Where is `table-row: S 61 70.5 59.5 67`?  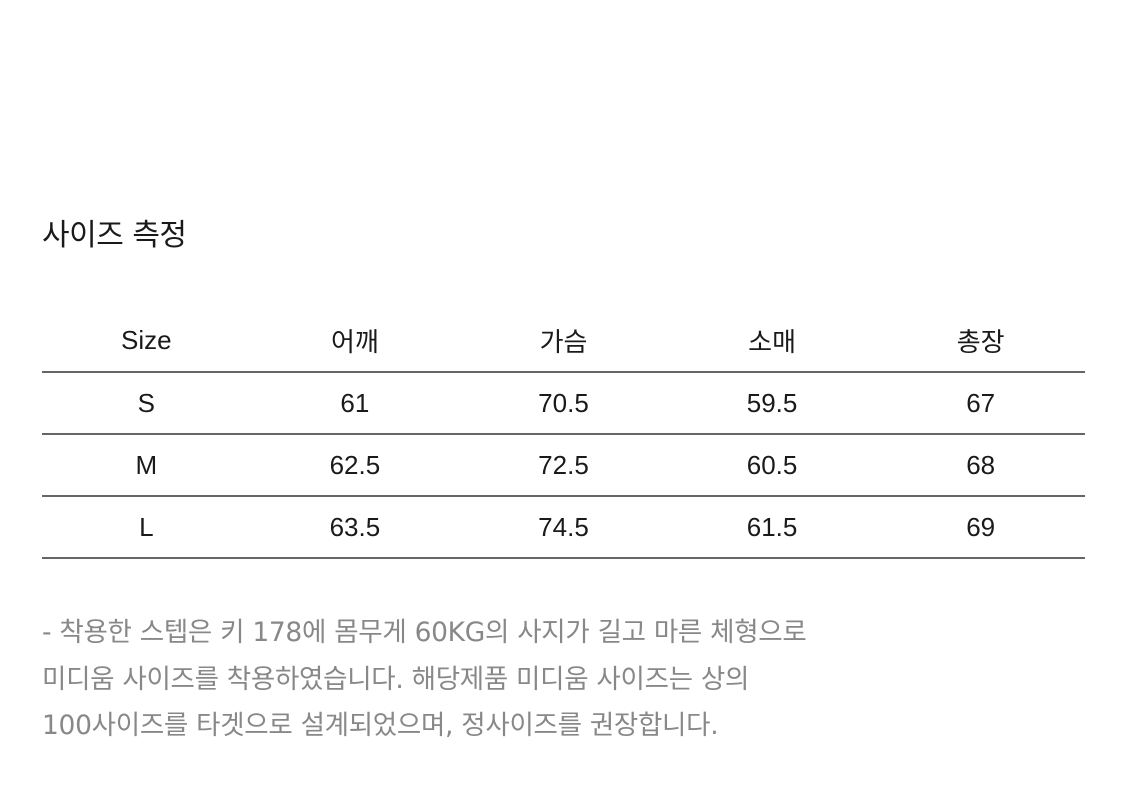 table-row: S 61 70.5 59.5 67 is located at coordinates (563, 403).